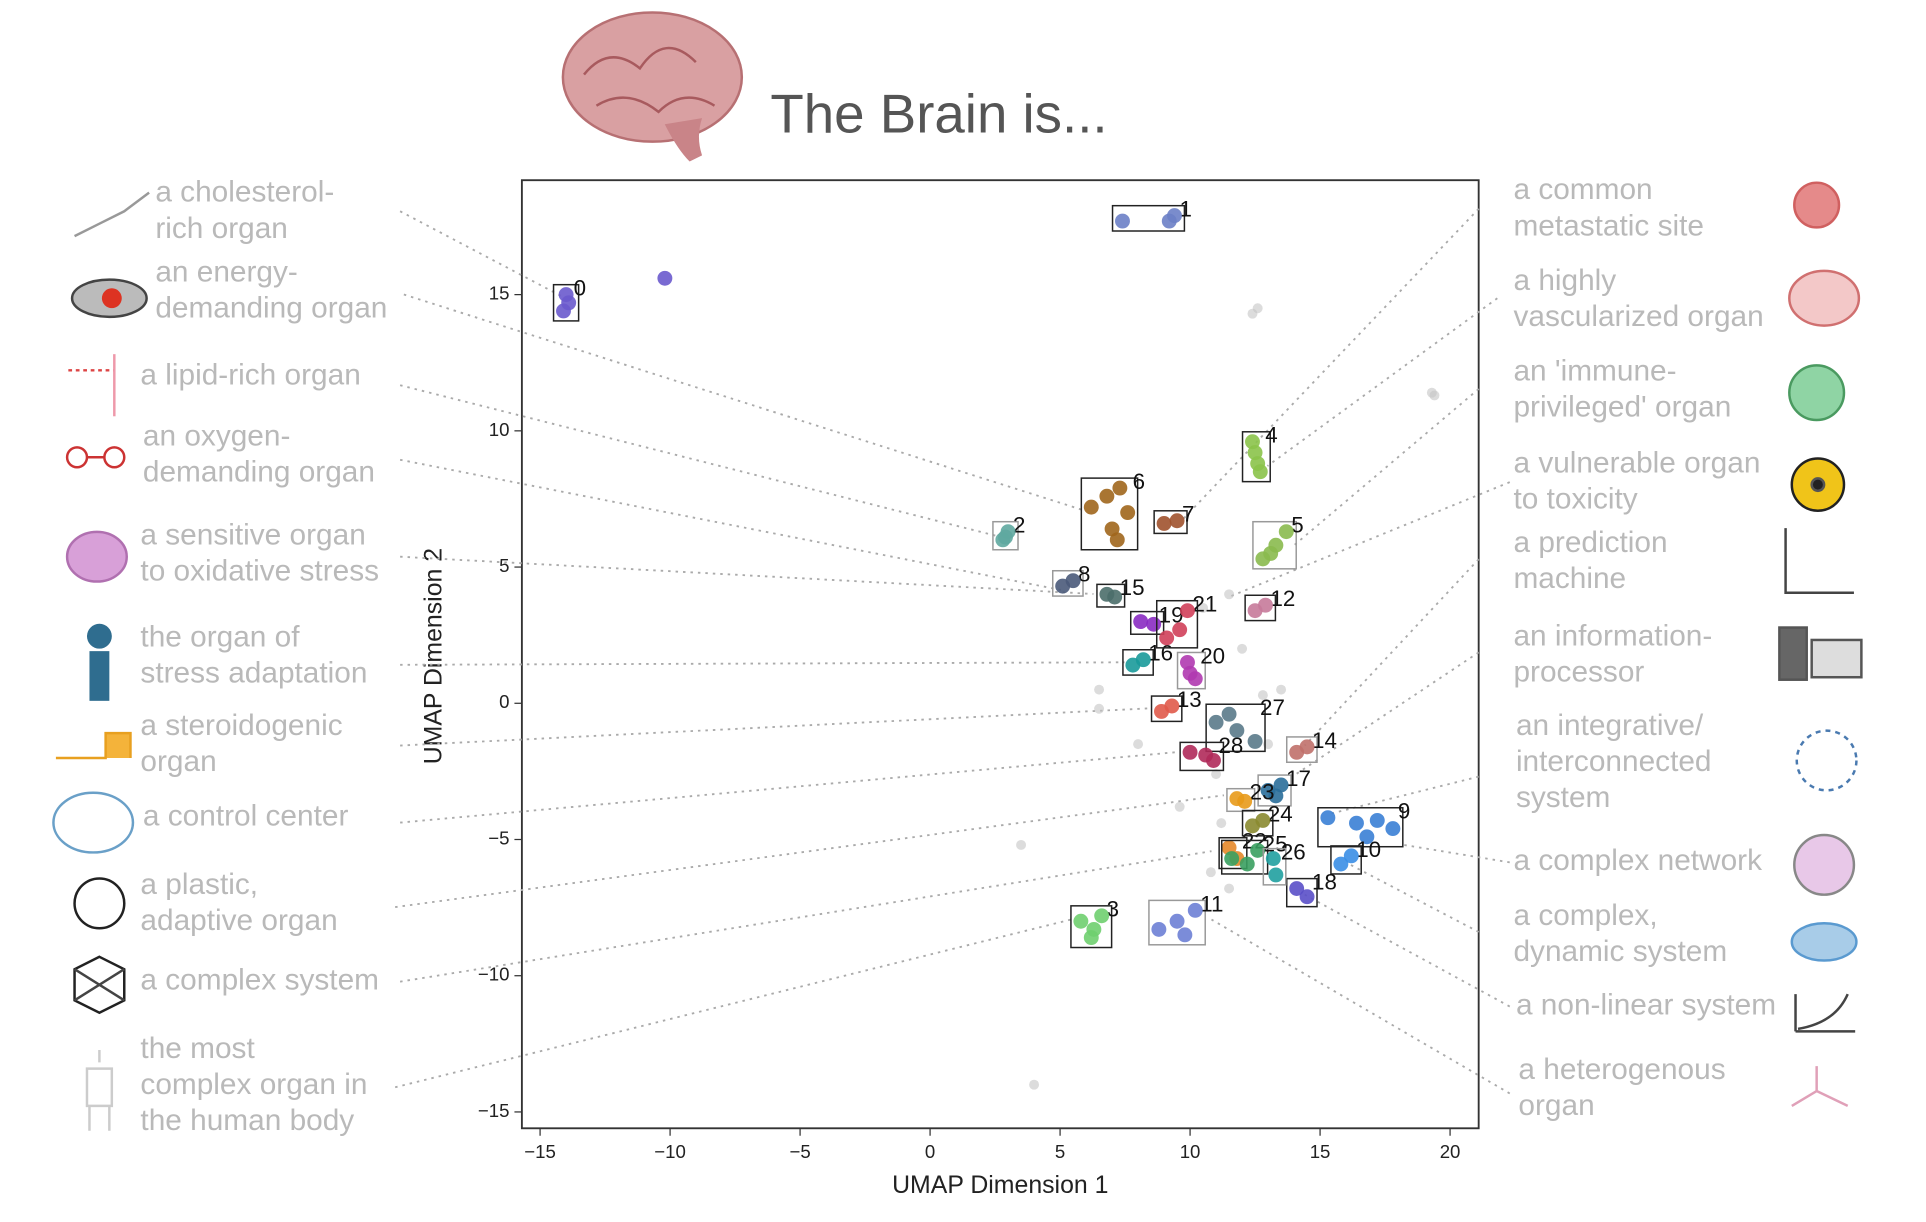 This screenshot has width=1926, height=1222. What do you see at coordinates (101, 661) in the screenshot?
I see `left-icons` at bounding box center [101, 661].